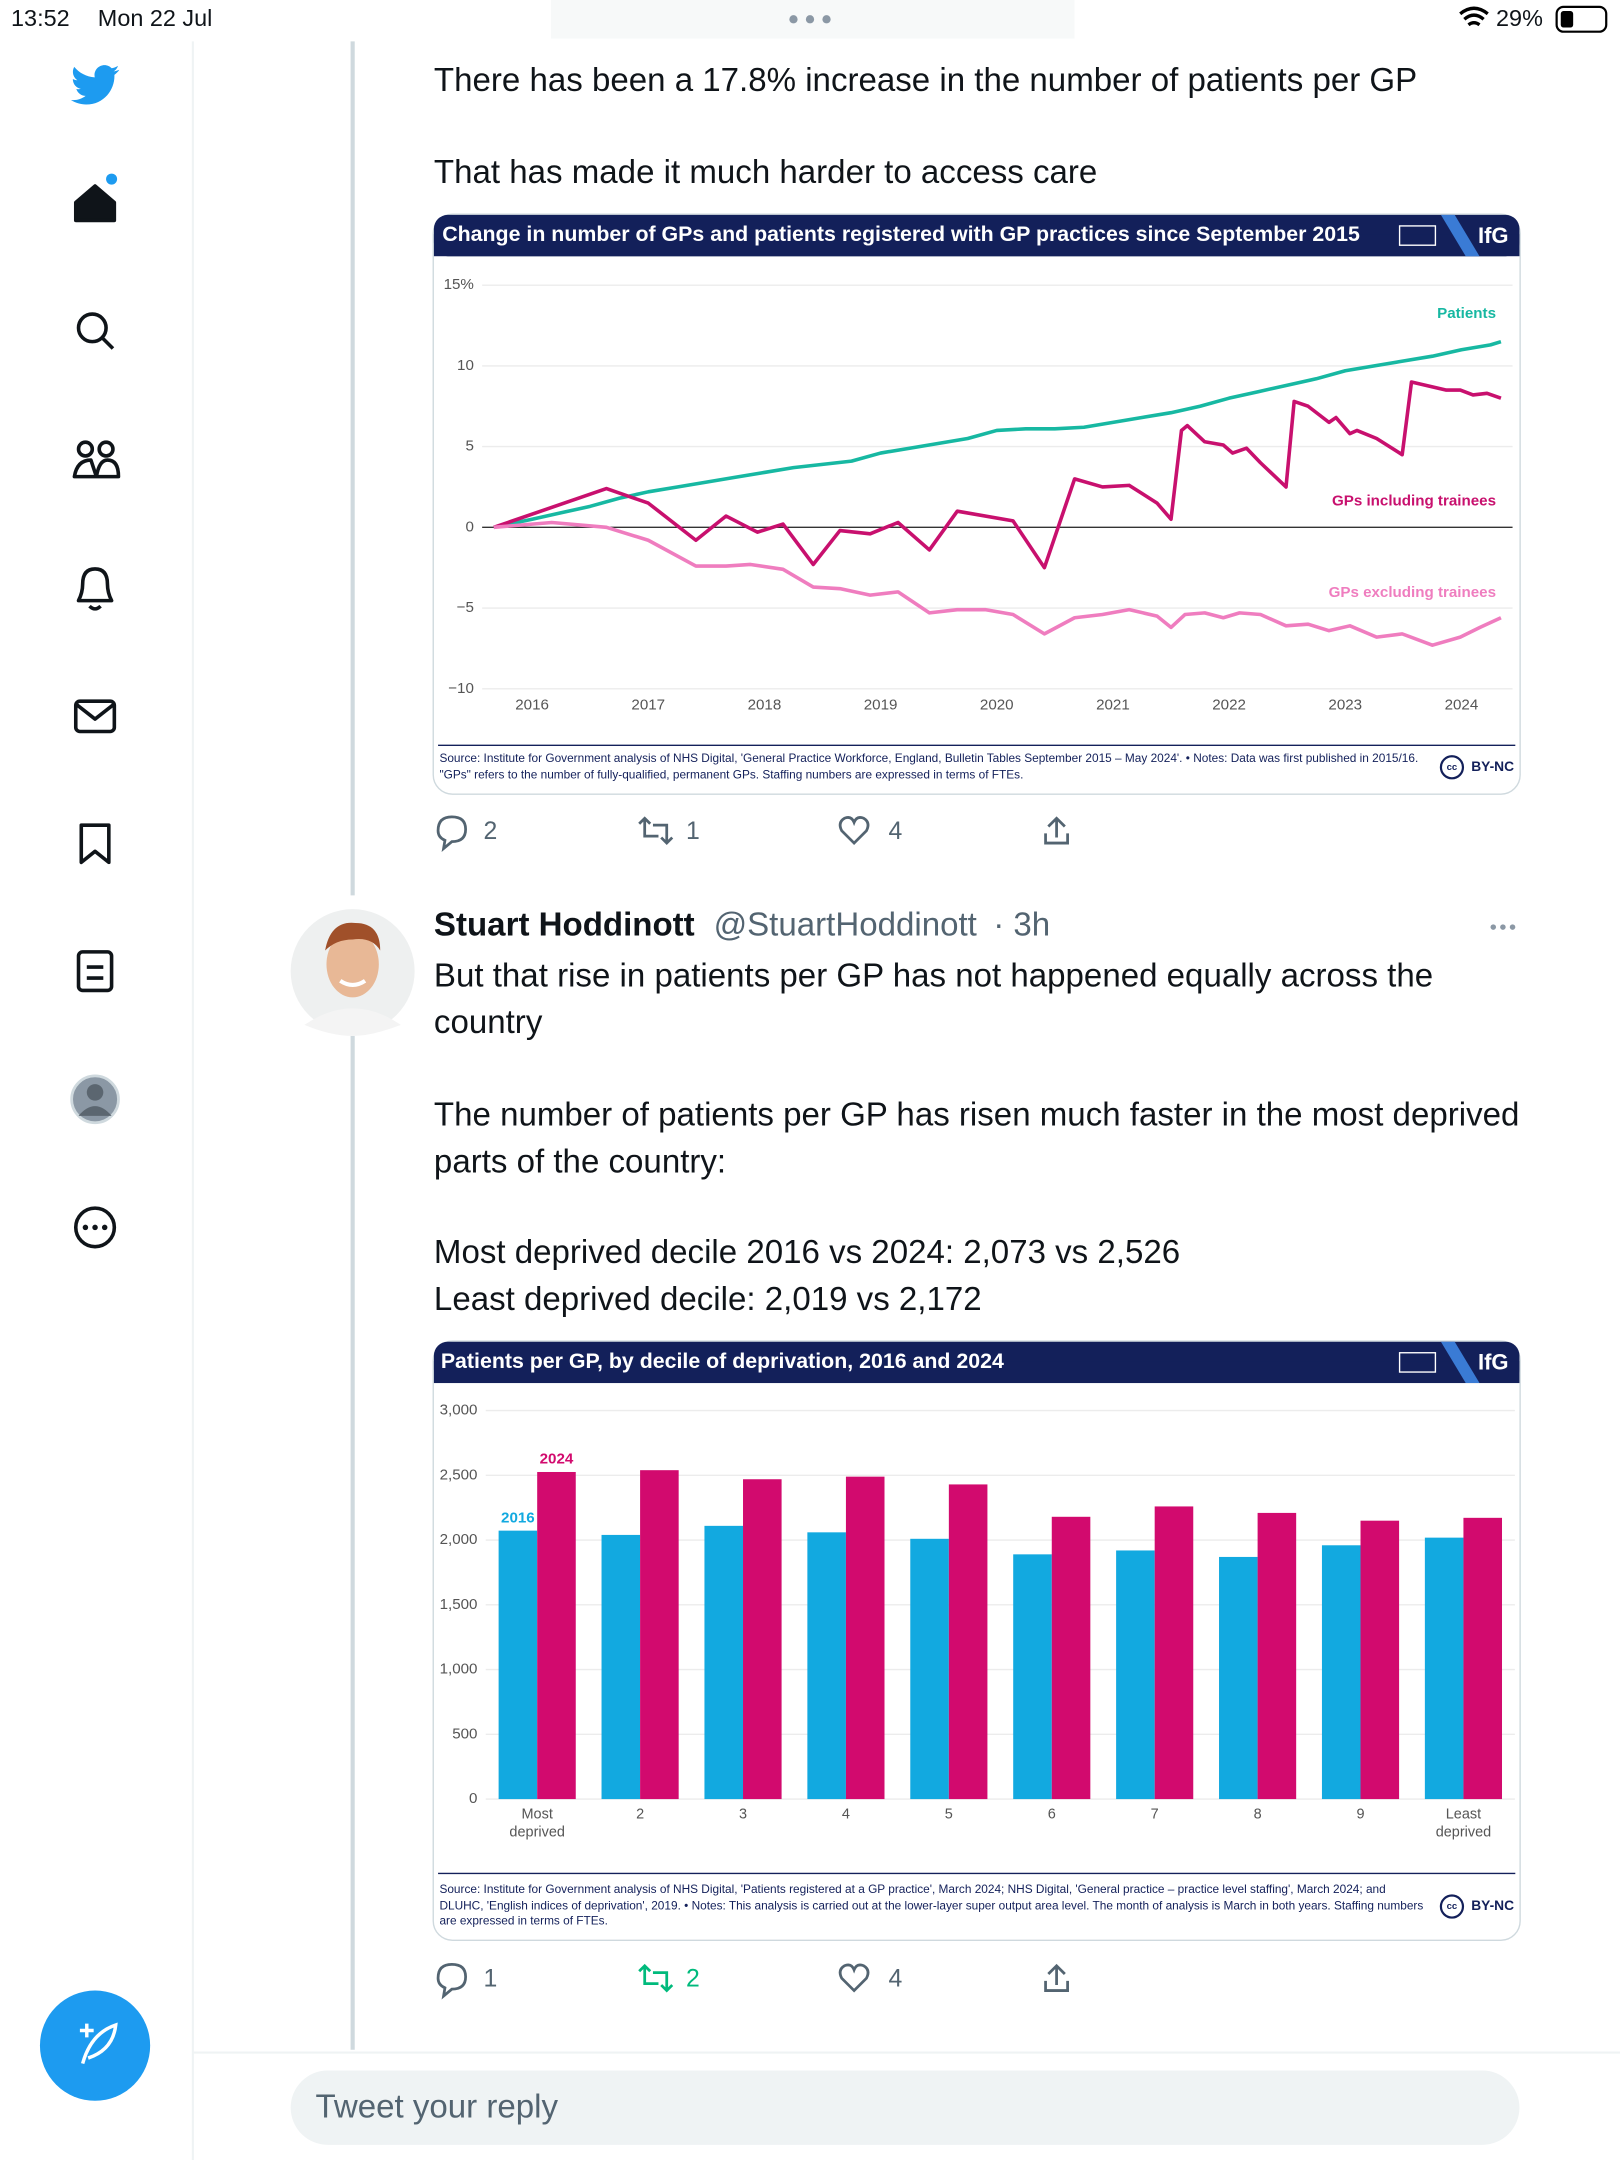  Describe the element at coordinates (1154, 1814) in the screenshot. I see `x-tick-label: 7` at that location.